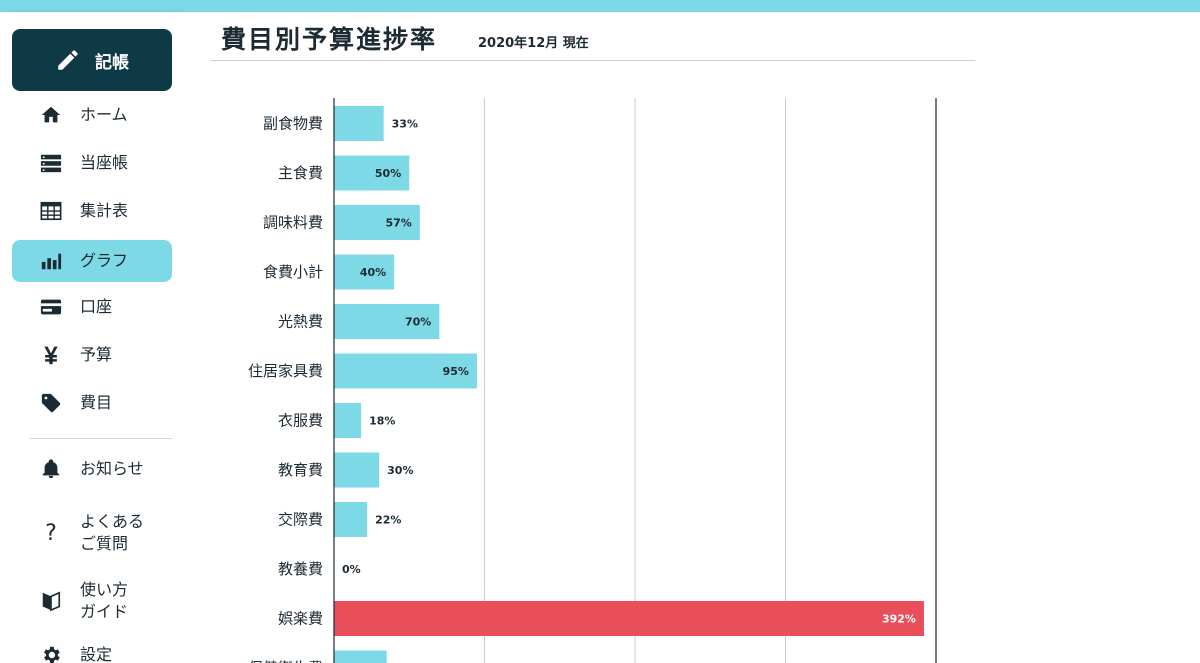 The width and height of the screenshot is (1200, 663). I want to click on sidebar: 記帳 ホーム 当座帳 集計表 グラフ 口座 予算, so click(90, 337).